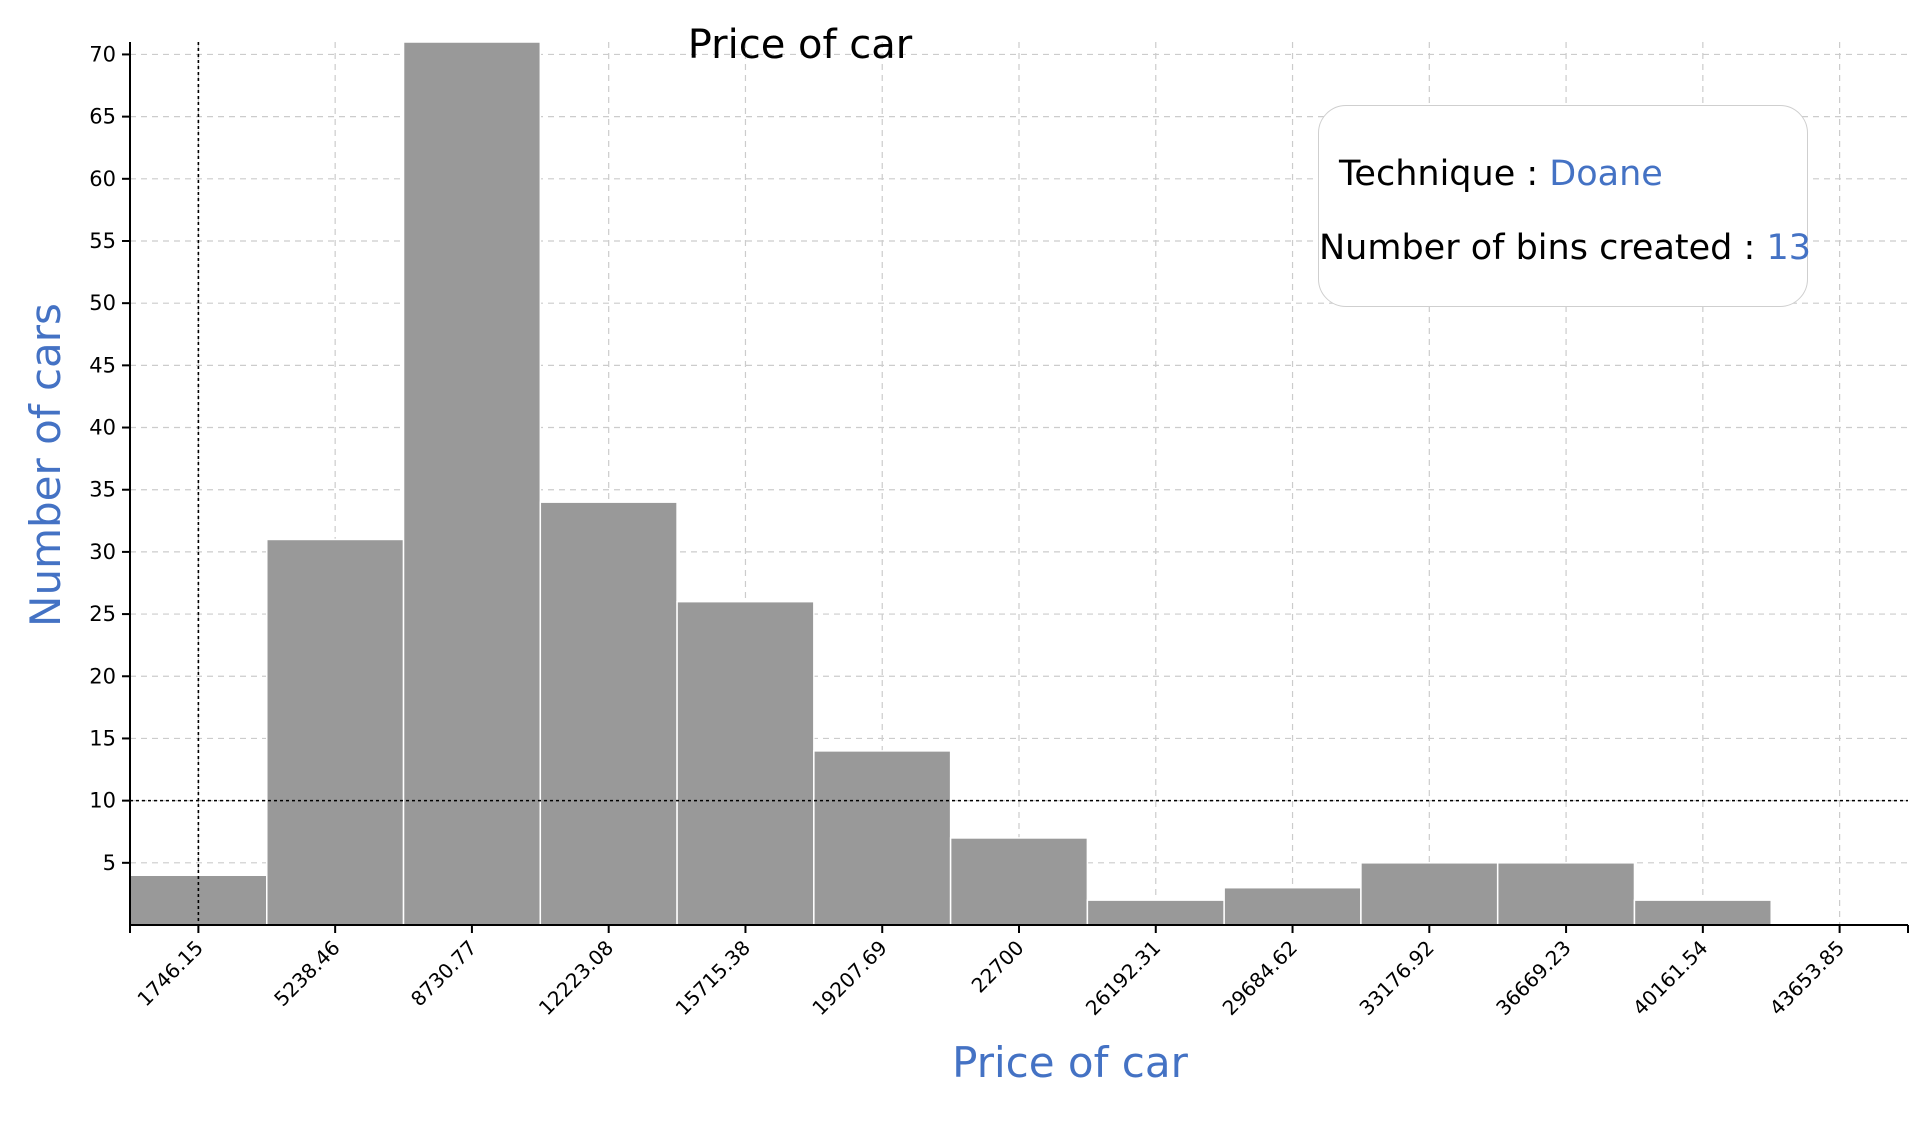 The image size is (1914, 1122). What do you see at coordinates (102, 428) in the screenshot?
I see `y-tick-label: 40` at bounding box center [102, 428].